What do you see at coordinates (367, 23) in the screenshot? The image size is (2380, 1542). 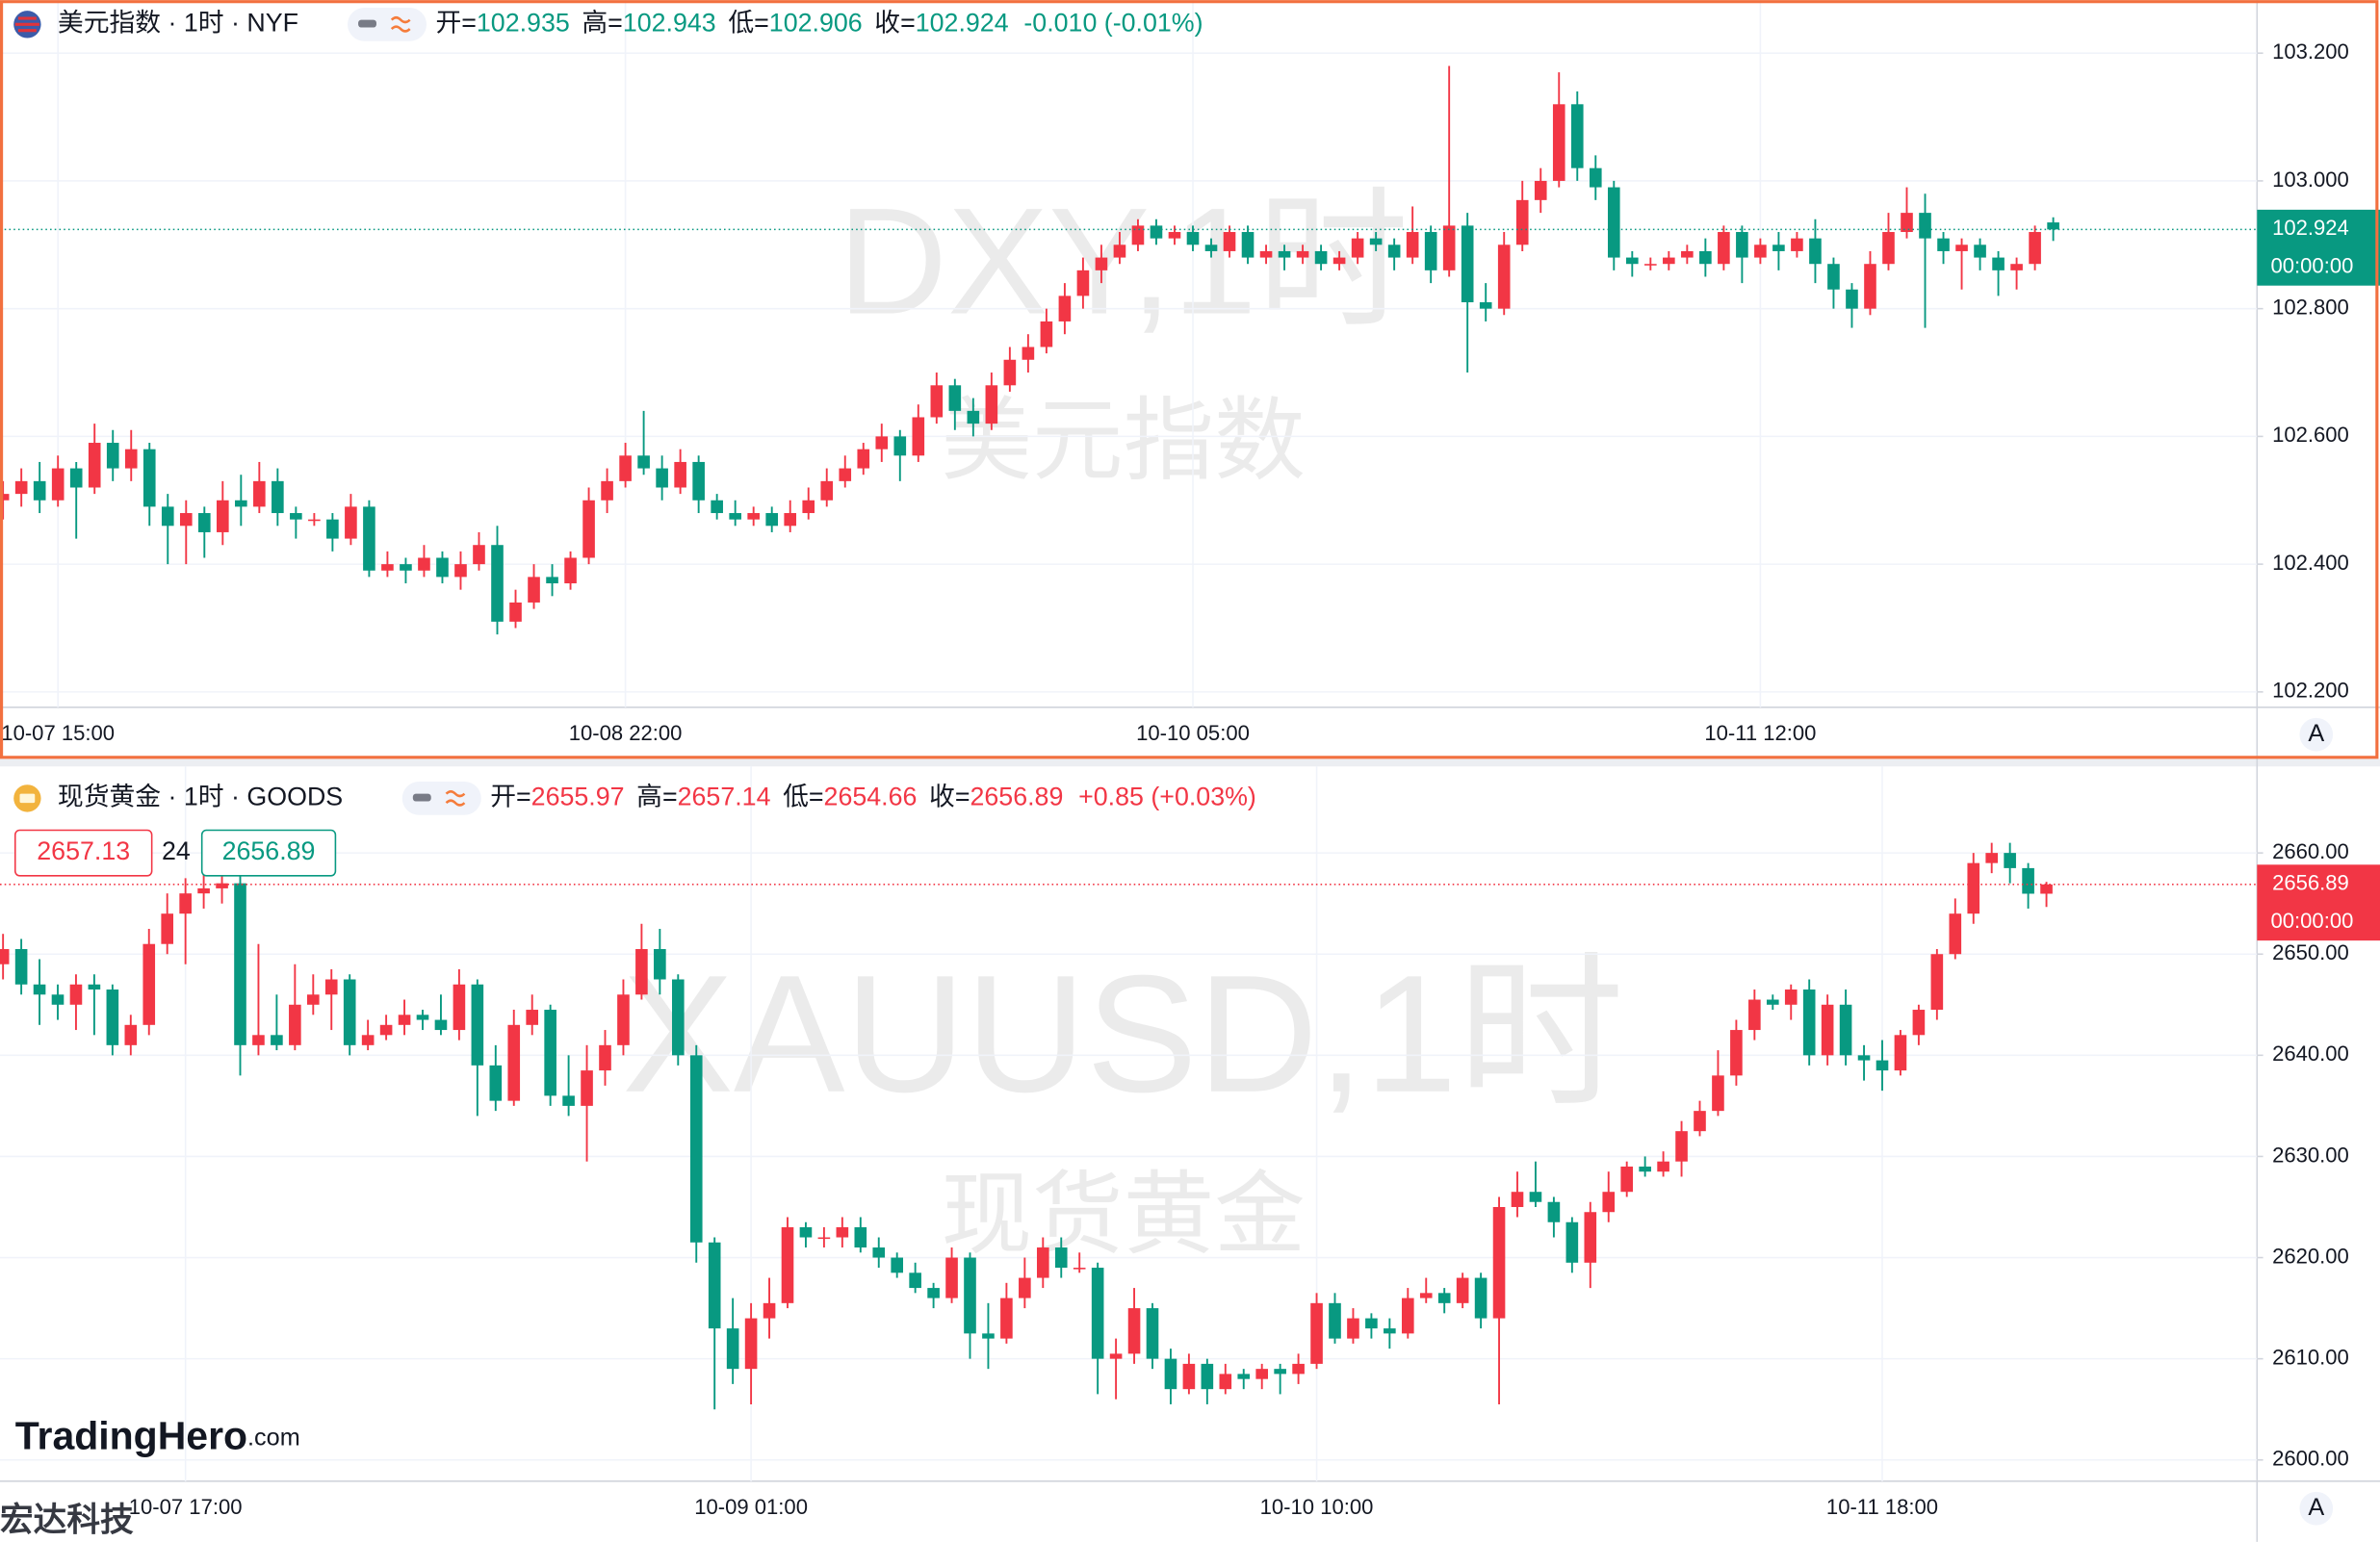 I see `toggle-icon` at bounding box center [367, 23].